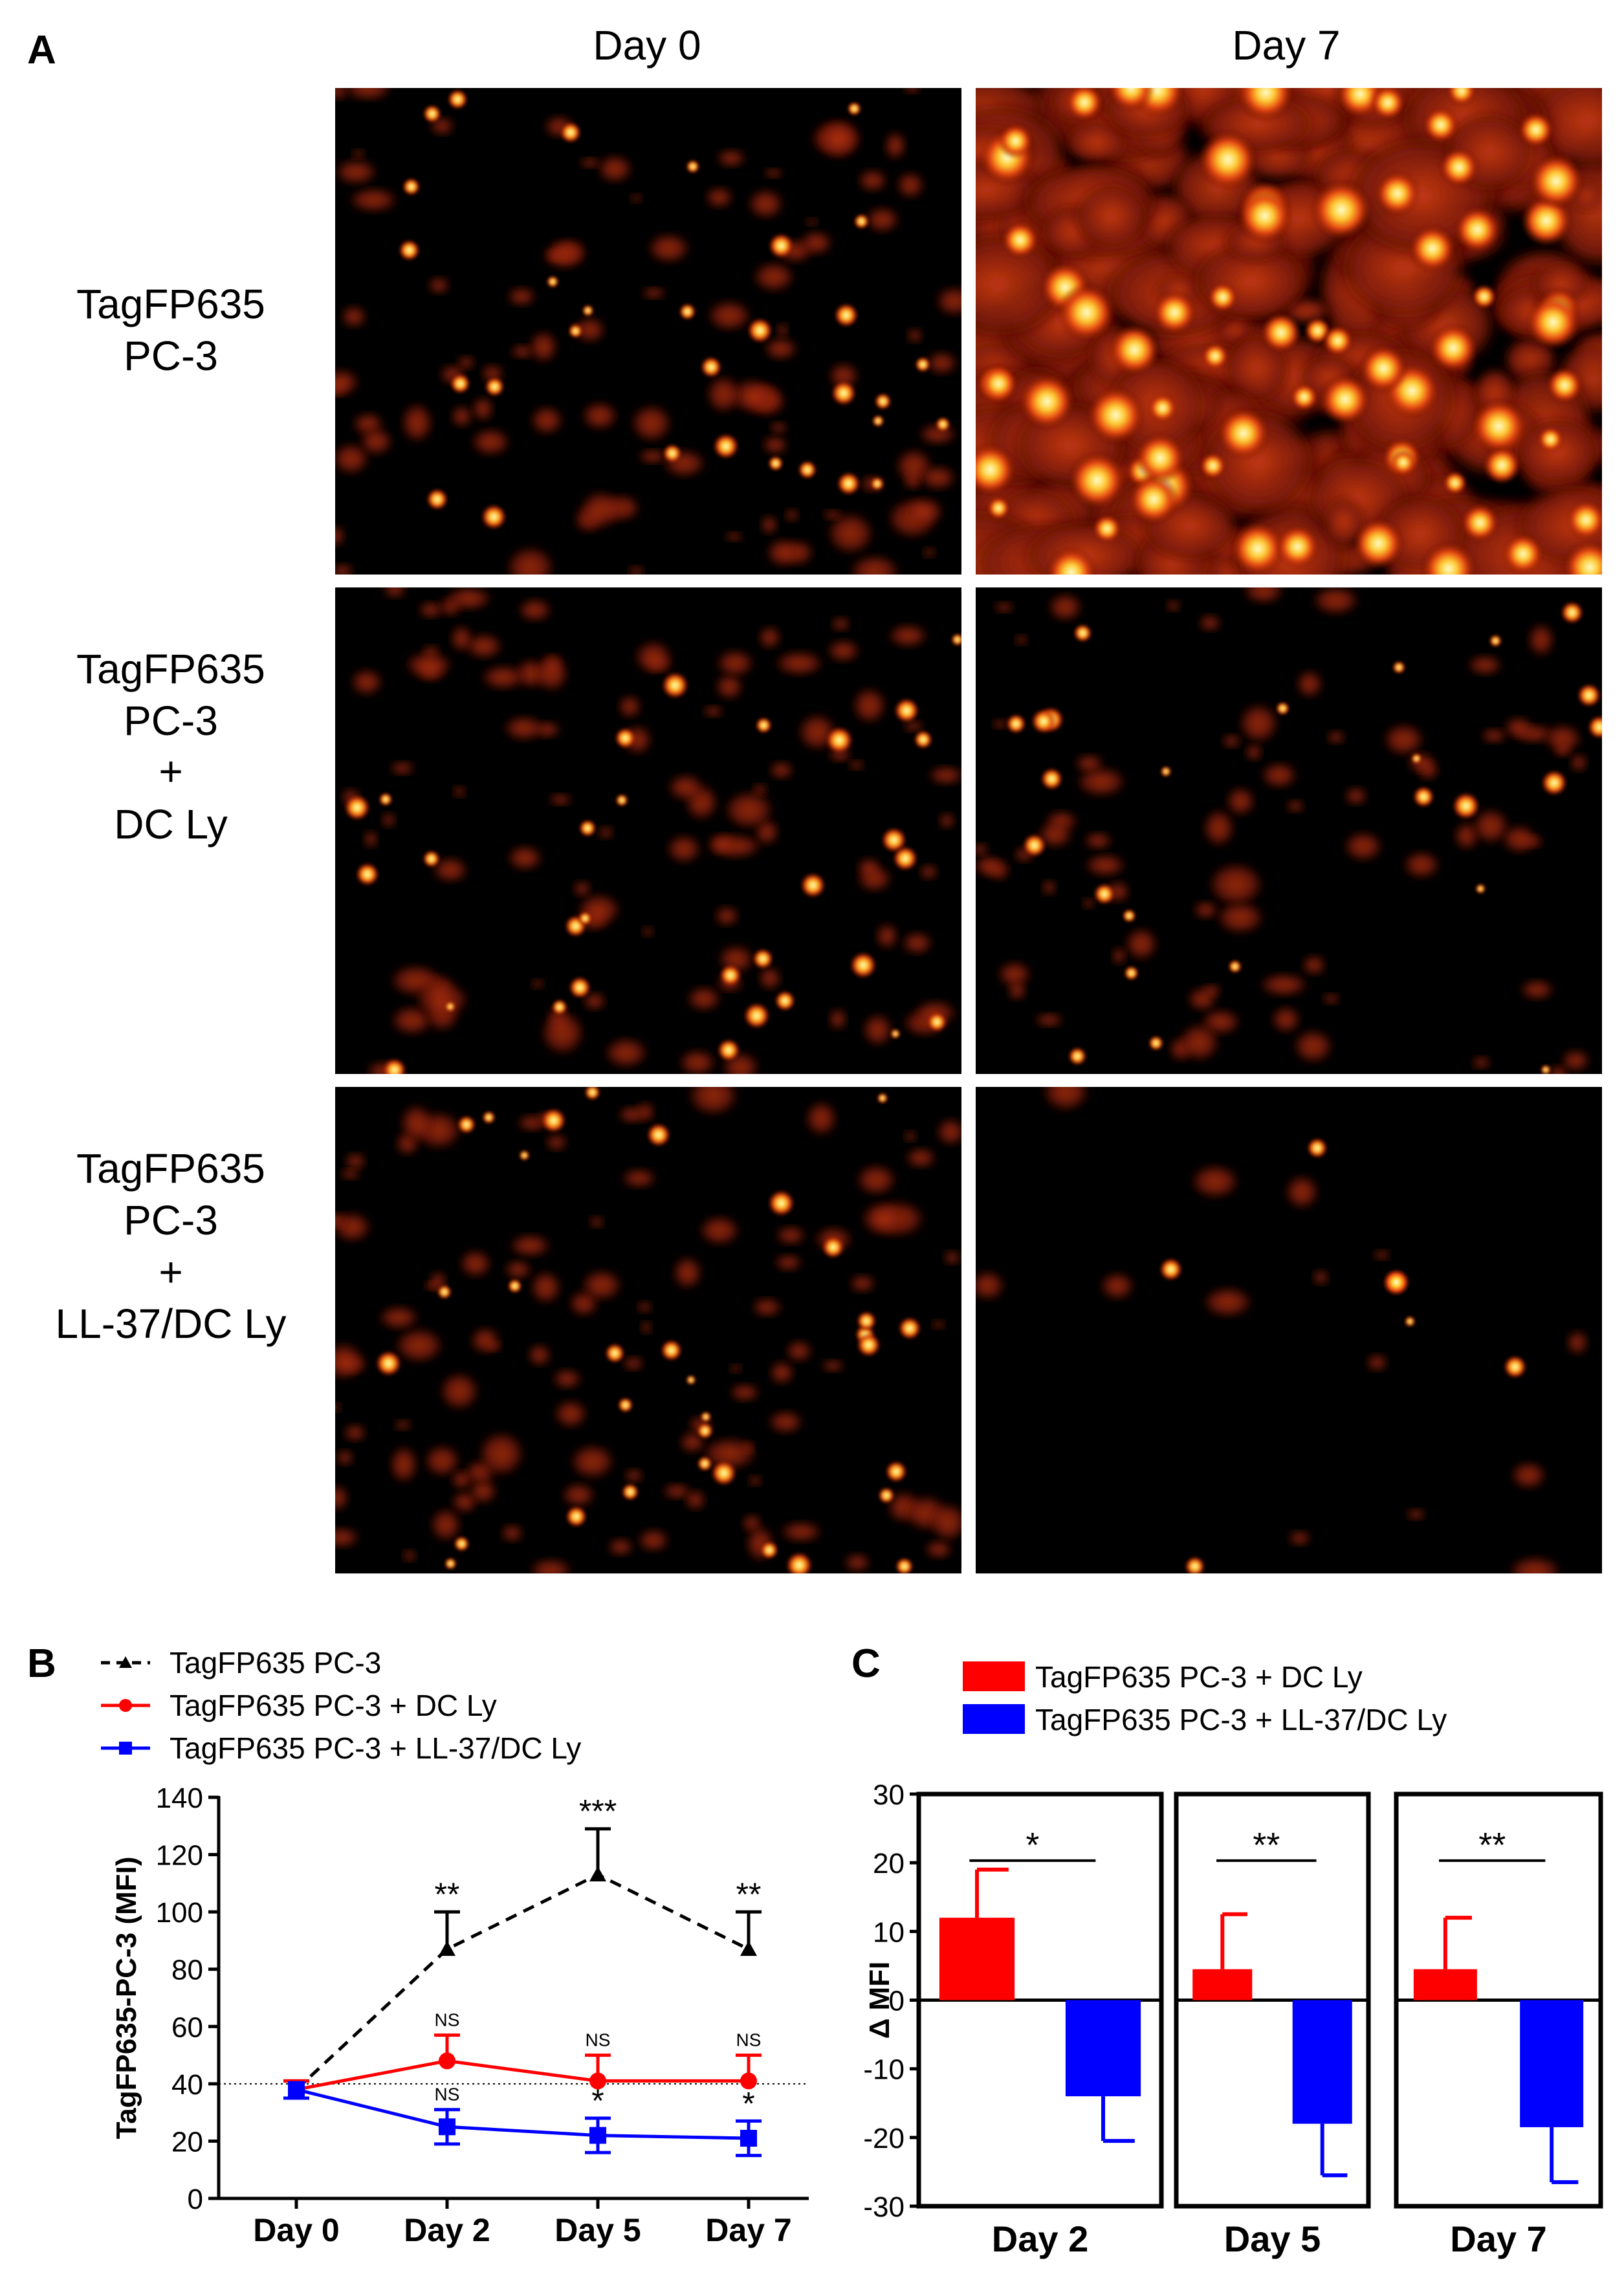  I want to click on series-2: NS NS NS, so click(523, 2054).